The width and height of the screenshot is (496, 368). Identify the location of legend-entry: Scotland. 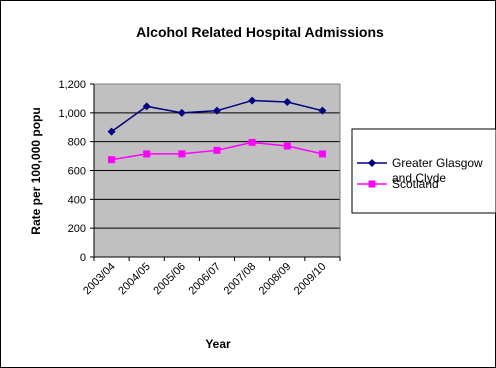
(398, 184).